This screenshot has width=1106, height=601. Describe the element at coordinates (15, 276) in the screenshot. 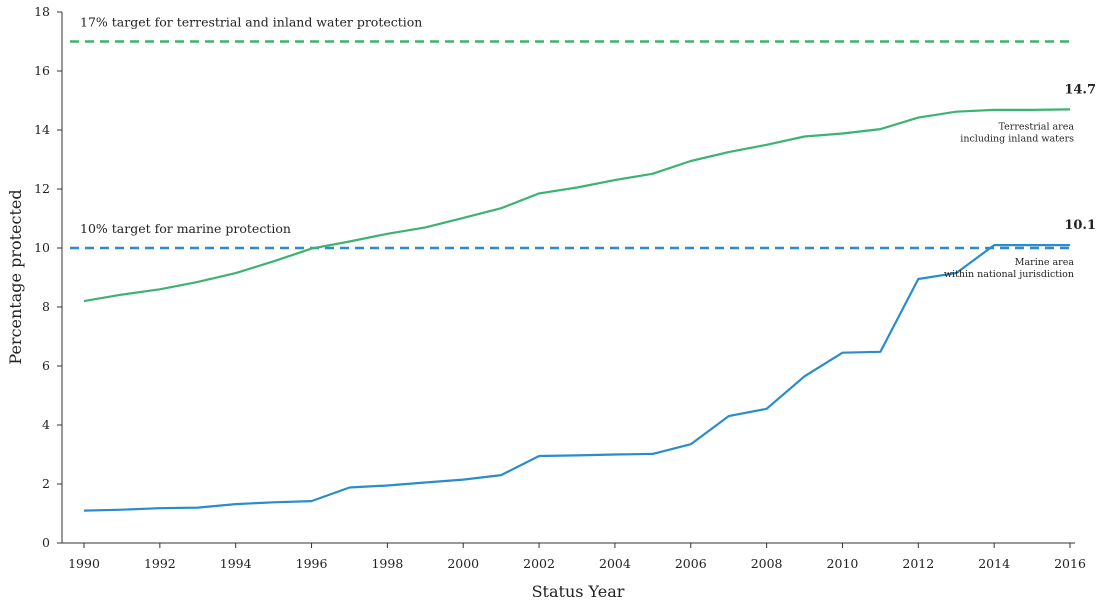

I see `y-axis-title: Percentage protected` at that location.